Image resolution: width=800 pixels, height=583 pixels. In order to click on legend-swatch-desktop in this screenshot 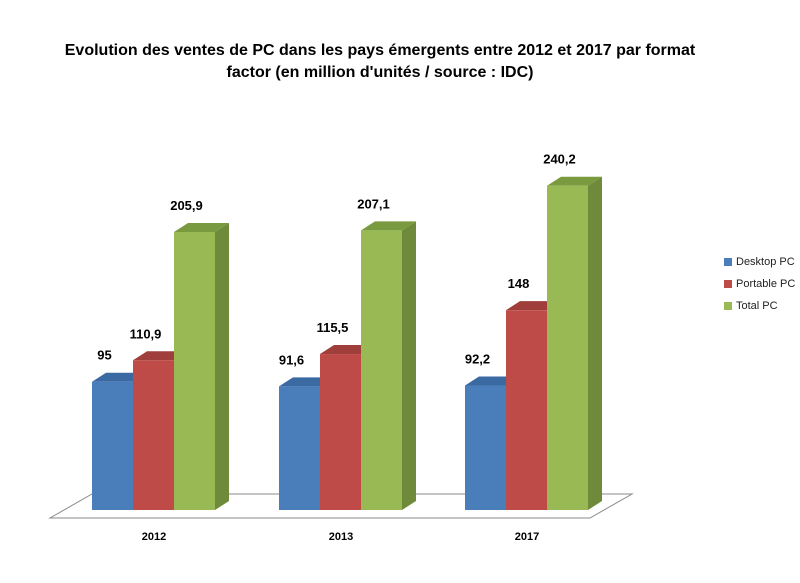, I will do `click(728, 262)`.